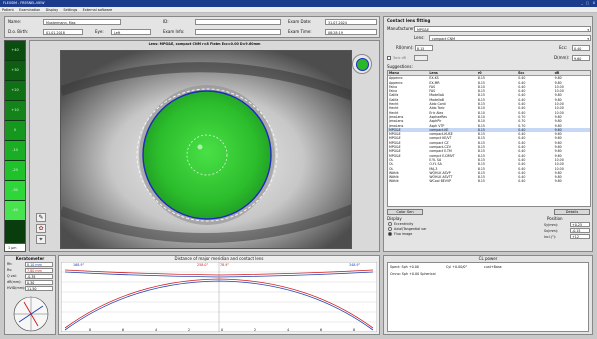 The image size is (597, 339). I want to click on sx-field: -0.15, so click(580, 230).